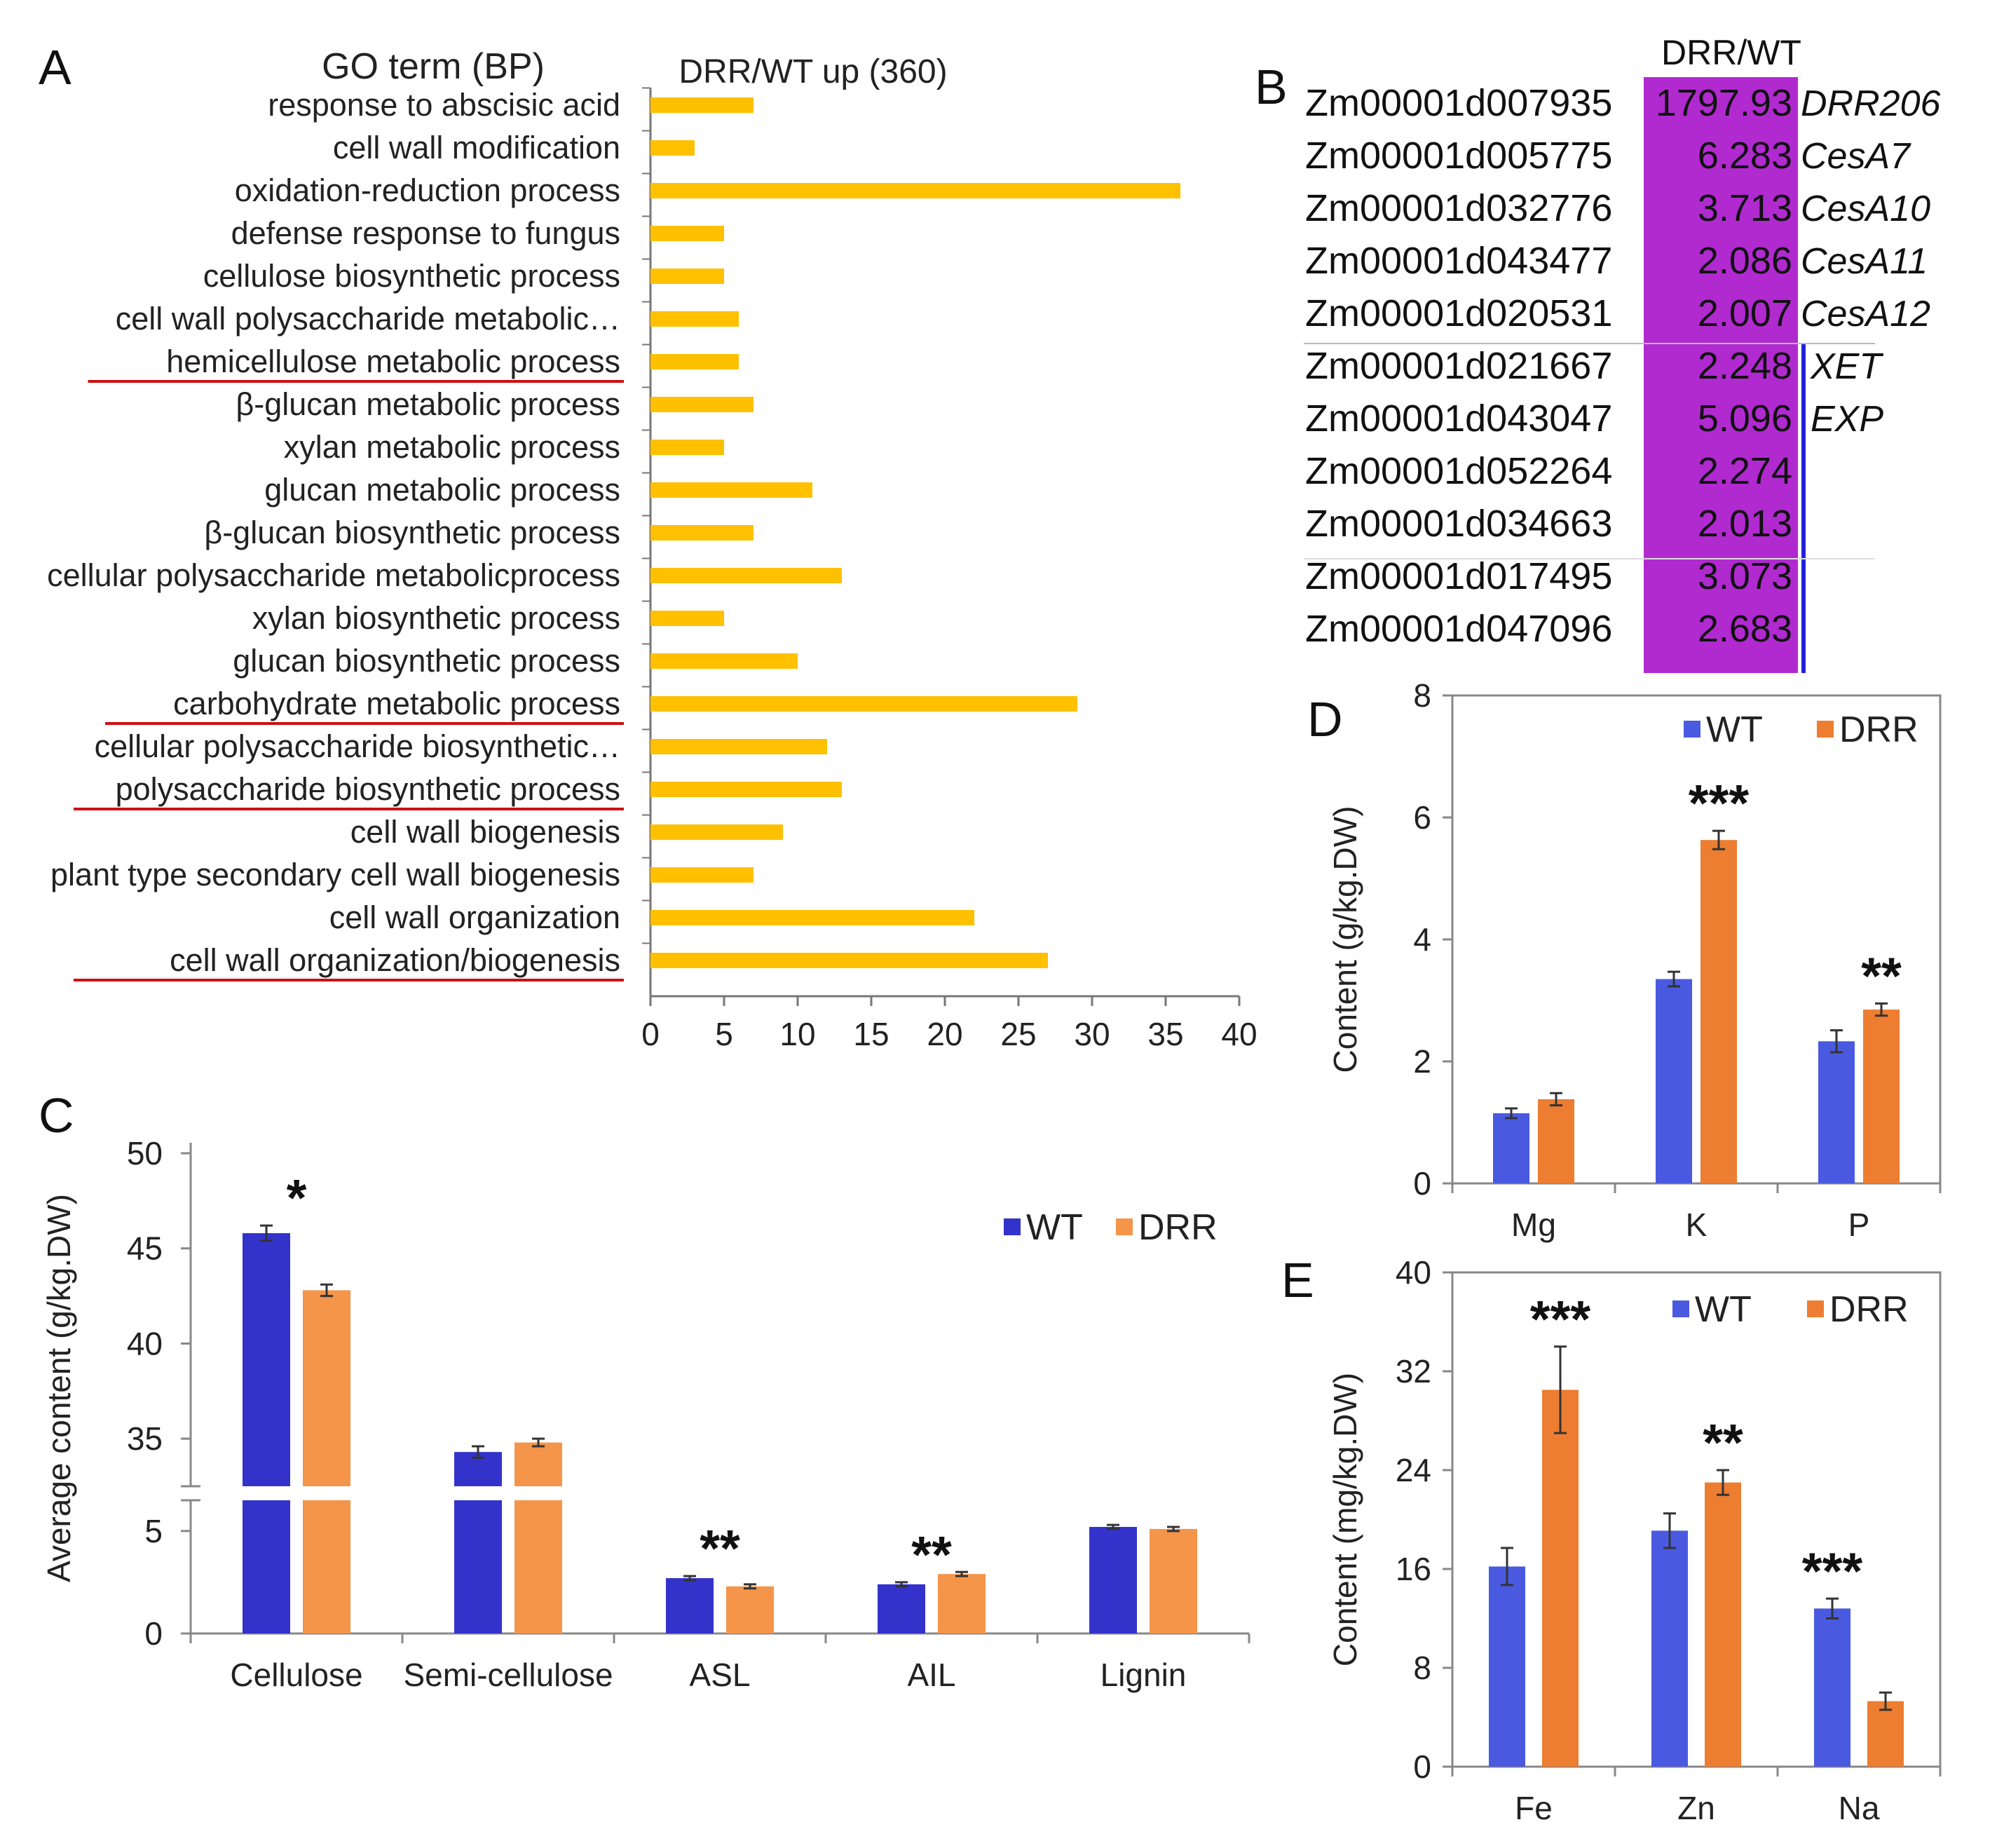 The width and height of the screenshot is (2004, 1848). I want to click on e-y-tick-label: 32, so click(1413, 1371).